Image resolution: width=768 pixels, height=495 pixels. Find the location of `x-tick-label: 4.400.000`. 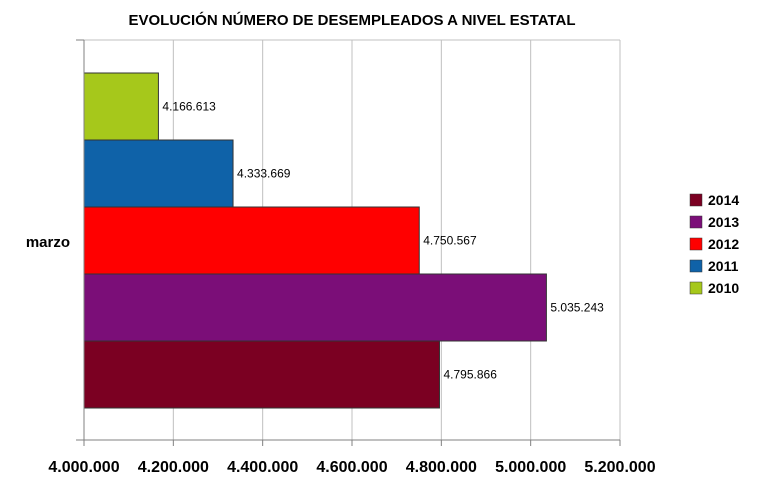

x-tick-label: 4.400.000 is located at coordinates (262, 467).